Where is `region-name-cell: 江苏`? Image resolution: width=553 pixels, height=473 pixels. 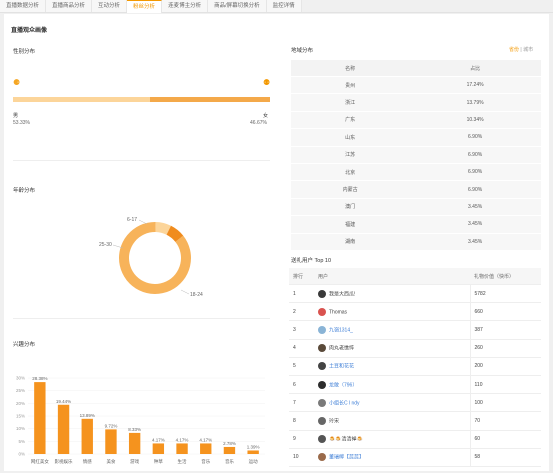 region-name-cell: 江苏 is located at coordinates (350, 154).